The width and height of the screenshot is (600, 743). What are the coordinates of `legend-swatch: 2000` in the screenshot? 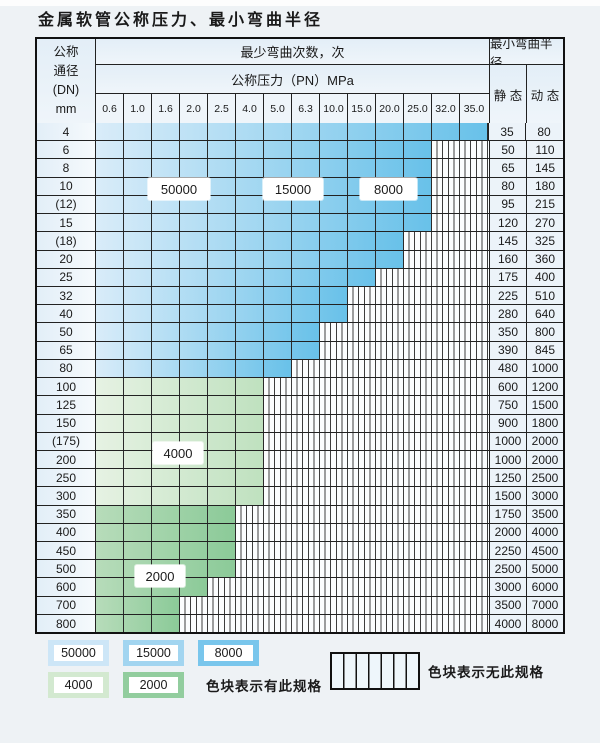 It's located at (153, 685).